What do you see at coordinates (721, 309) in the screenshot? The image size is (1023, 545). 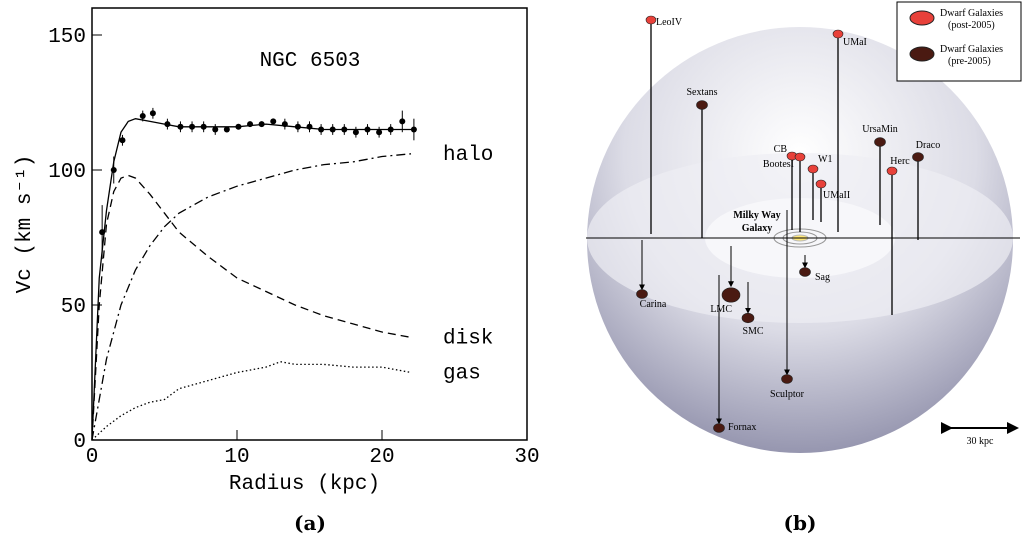 I see `galaxy-label: LMC` at bounding box center [721, 309].